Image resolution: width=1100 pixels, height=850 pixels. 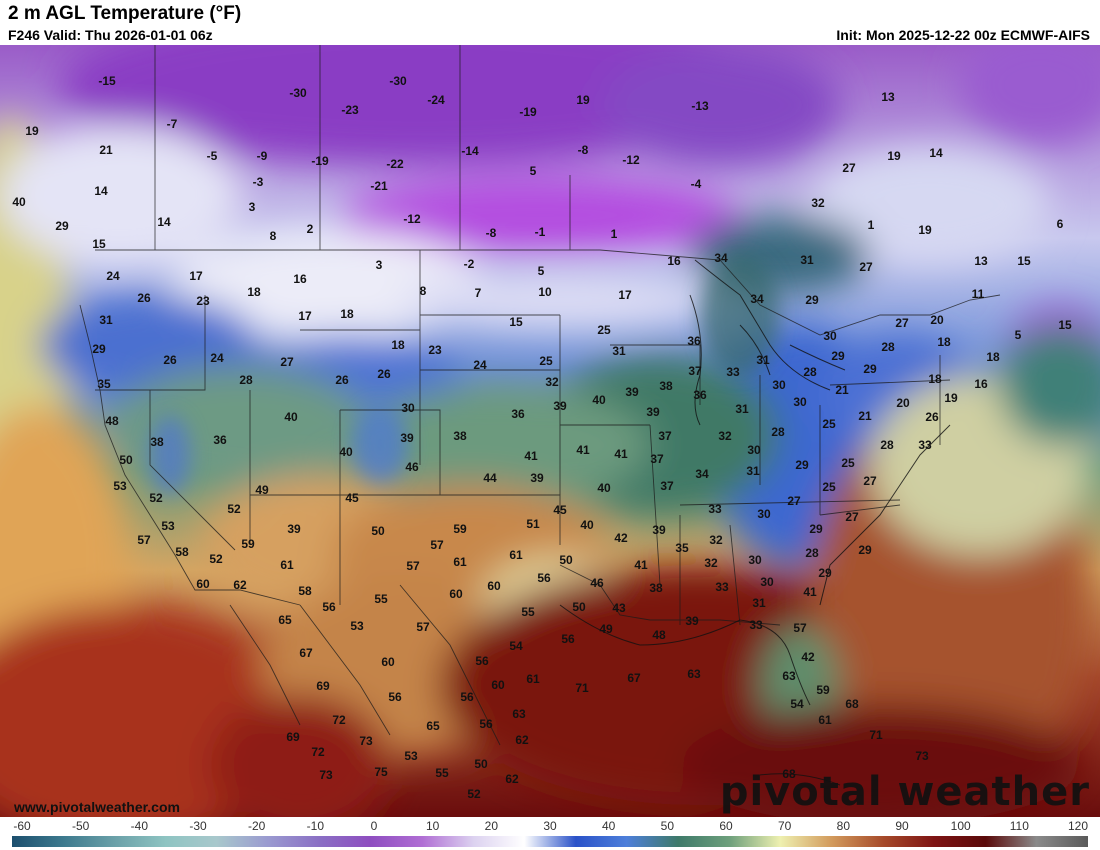 I want to click on website-watermark: www.pivotalweather.com, so click(x=97, y=807).